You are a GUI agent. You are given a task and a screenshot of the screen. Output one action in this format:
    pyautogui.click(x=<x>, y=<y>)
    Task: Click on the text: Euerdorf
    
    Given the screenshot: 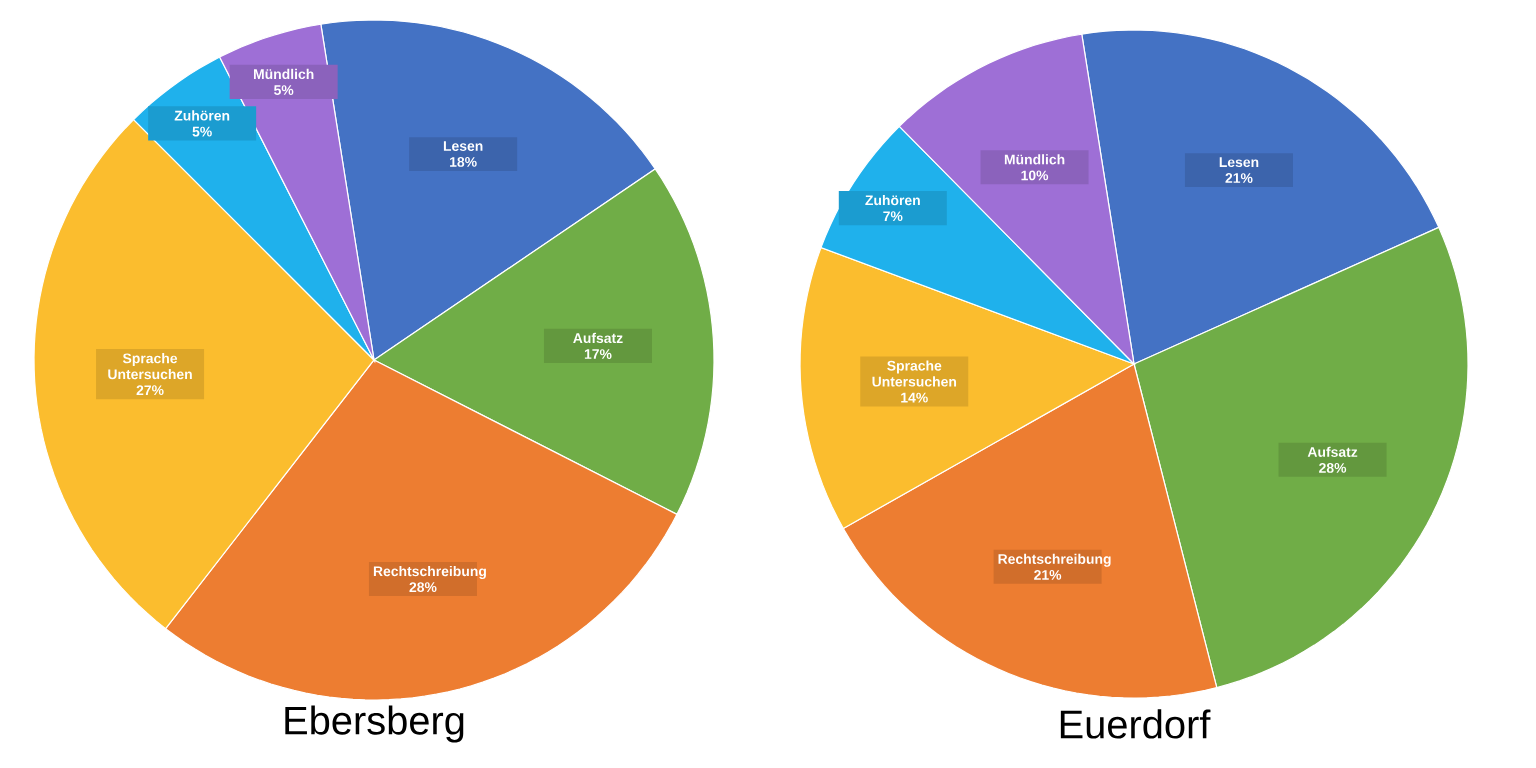 What is the action you would take?
    pyautogui.click(x=1135, y=724)
    